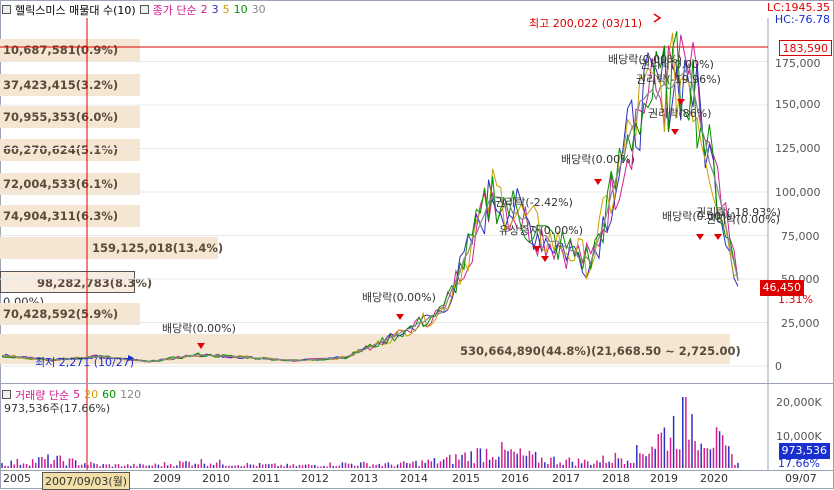 The height and width of the screenshot is (490, 834). What do you see at coordinates (167, 478) in the screenshot?
I see `x-axis-year-label: 2009` at bounding box center [167, 478].